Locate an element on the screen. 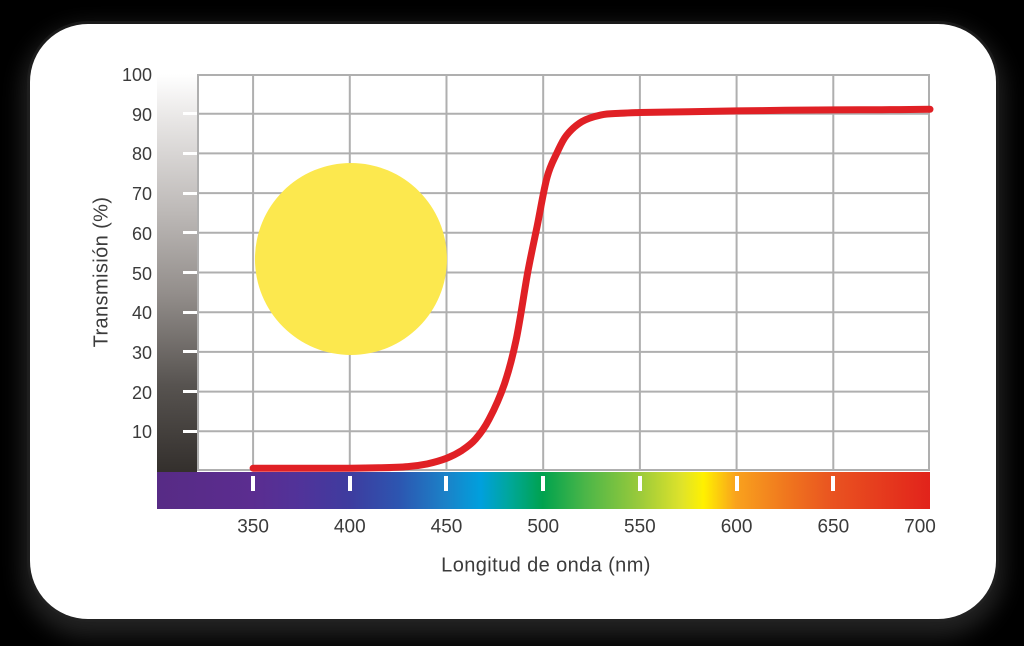 This screenshot has height=646, width=1024. y-tick-label: 30 is located at coordinates (141, 352).